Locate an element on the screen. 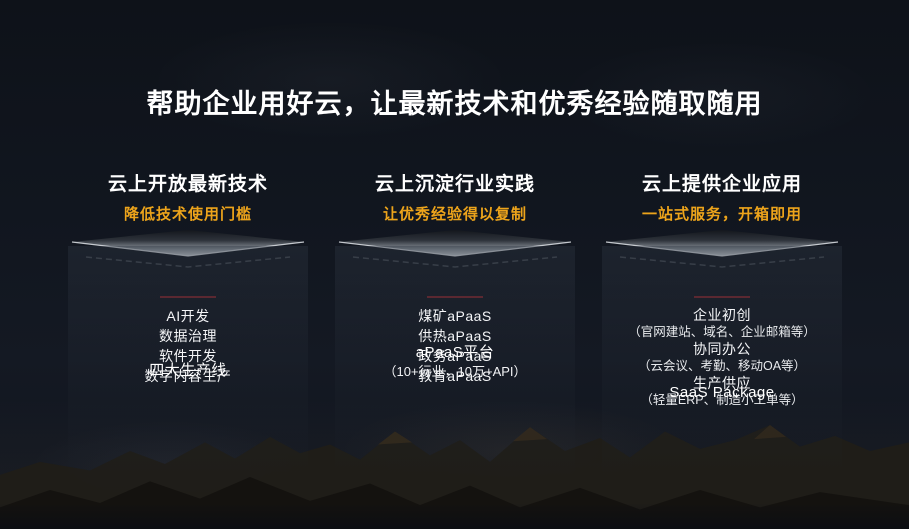  feature-item: 政务aPaaS is located at coordinates (455, 356).